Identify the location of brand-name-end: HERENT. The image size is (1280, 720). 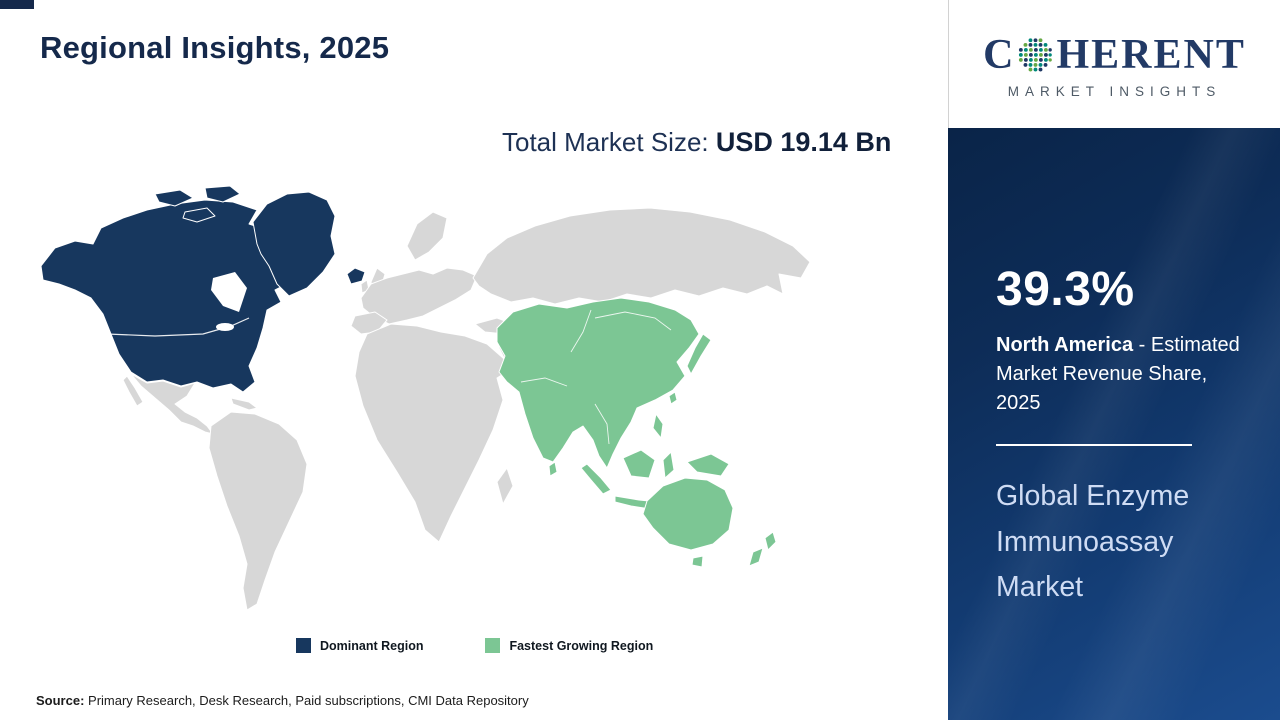
(1151, 54).